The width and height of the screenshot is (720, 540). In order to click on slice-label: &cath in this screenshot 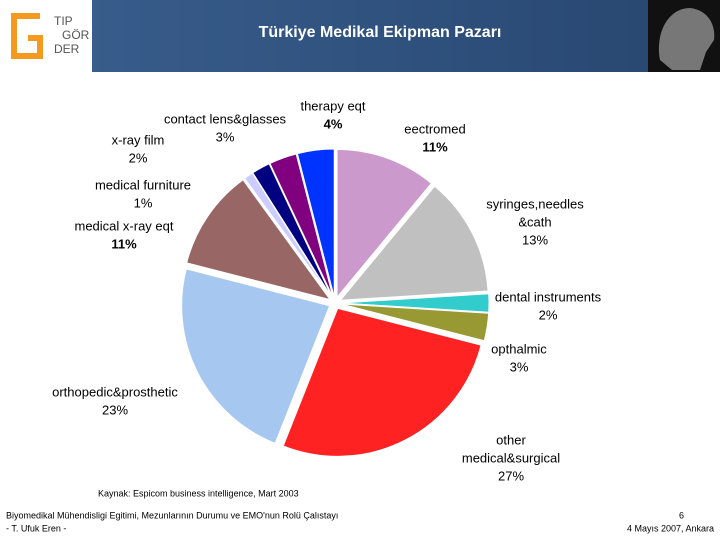, I will do `click(534, 221)`.